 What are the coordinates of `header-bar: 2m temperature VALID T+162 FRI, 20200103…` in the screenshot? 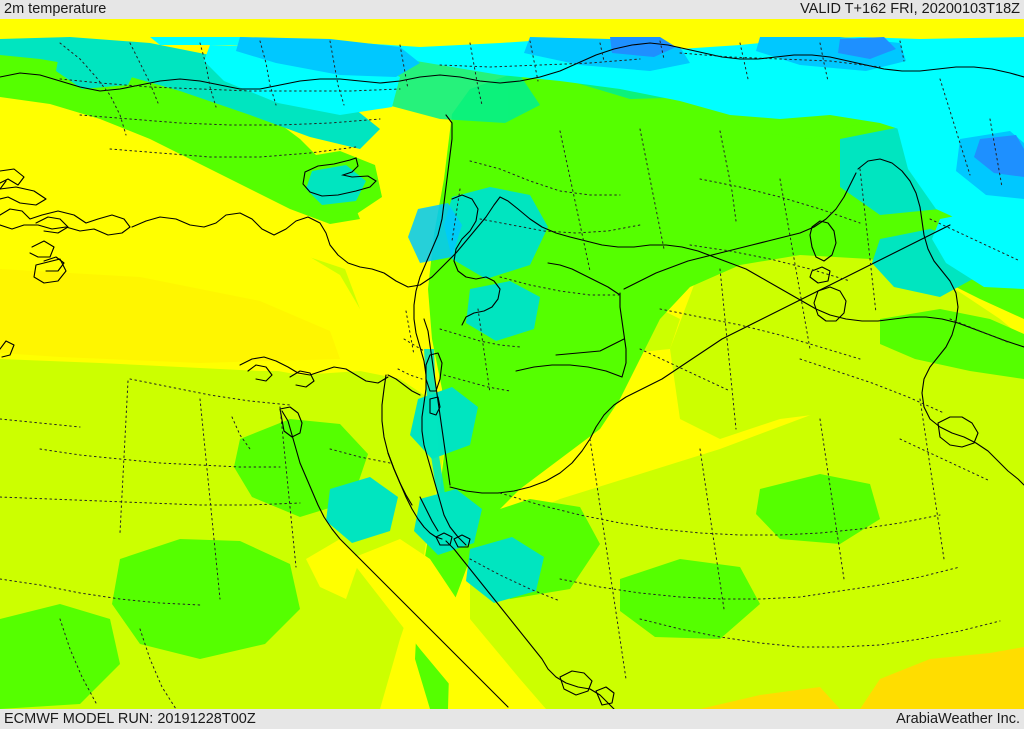 It's located at (512, 9).